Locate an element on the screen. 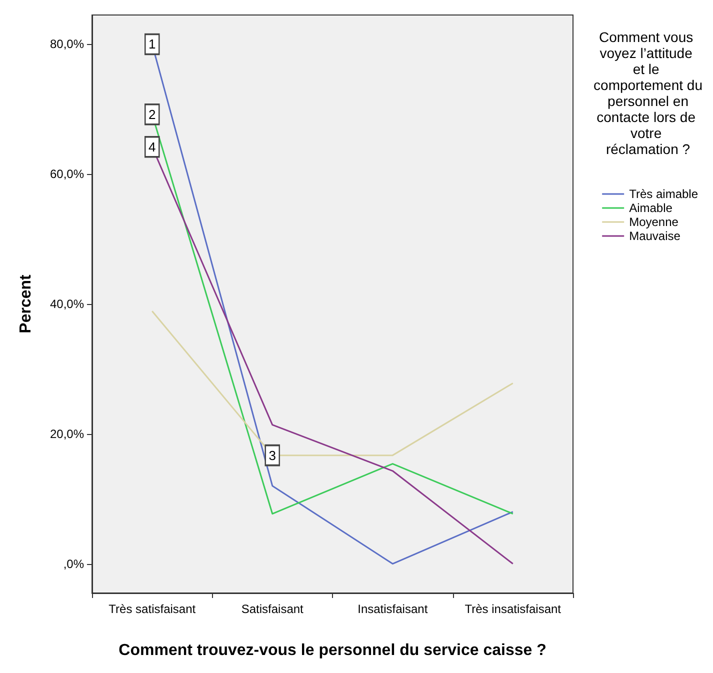 The image size is (713, 673). x-tick-label: Insatisfaisant is located at coordinates (393, 609).